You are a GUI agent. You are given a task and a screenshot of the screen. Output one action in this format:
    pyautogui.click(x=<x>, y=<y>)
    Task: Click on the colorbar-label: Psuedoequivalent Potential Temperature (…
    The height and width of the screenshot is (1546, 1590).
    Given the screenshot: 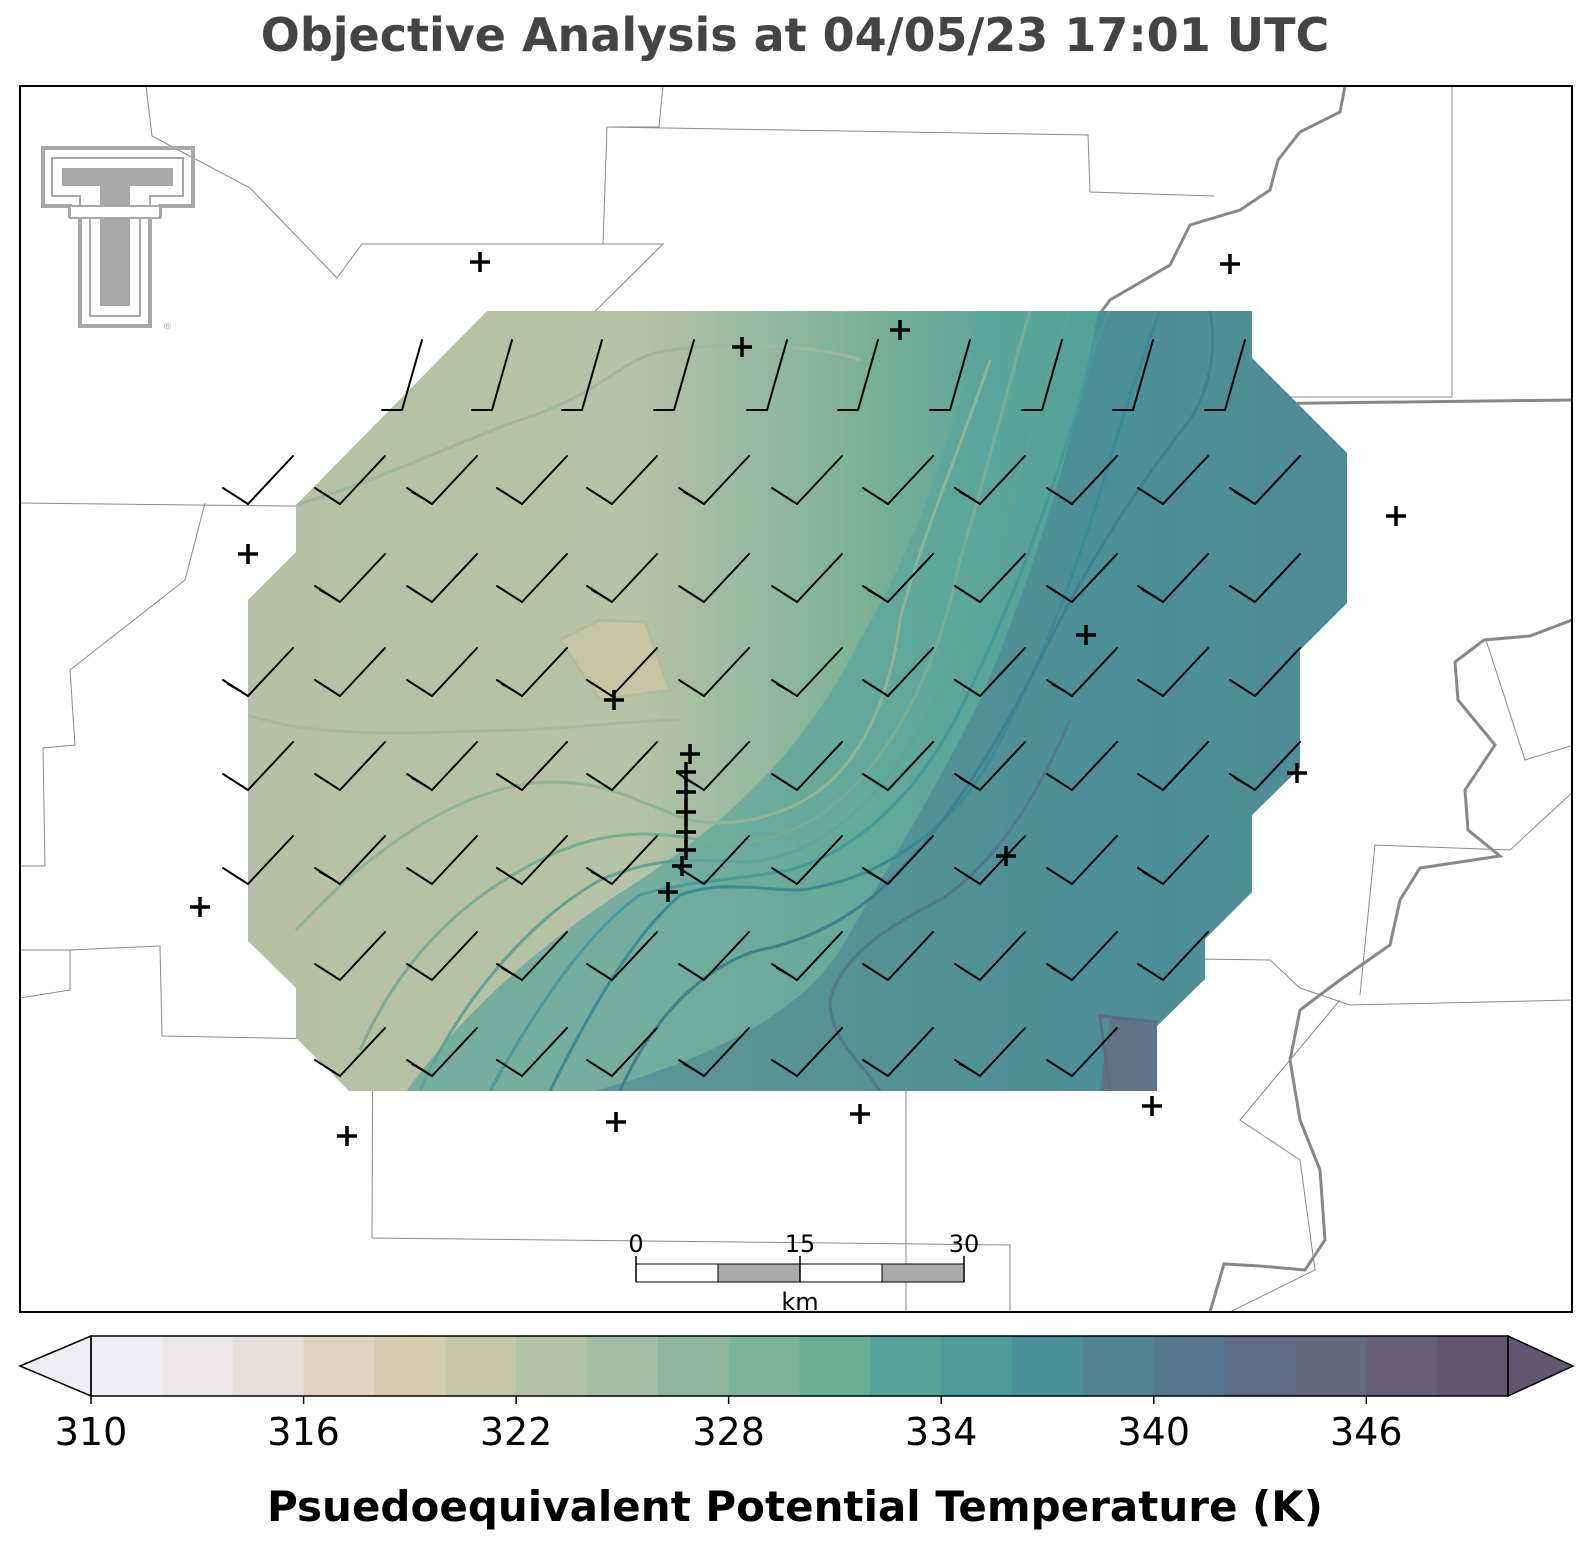 What is the action you would take?
    pyautogui.click(x=795, y=1506)
    